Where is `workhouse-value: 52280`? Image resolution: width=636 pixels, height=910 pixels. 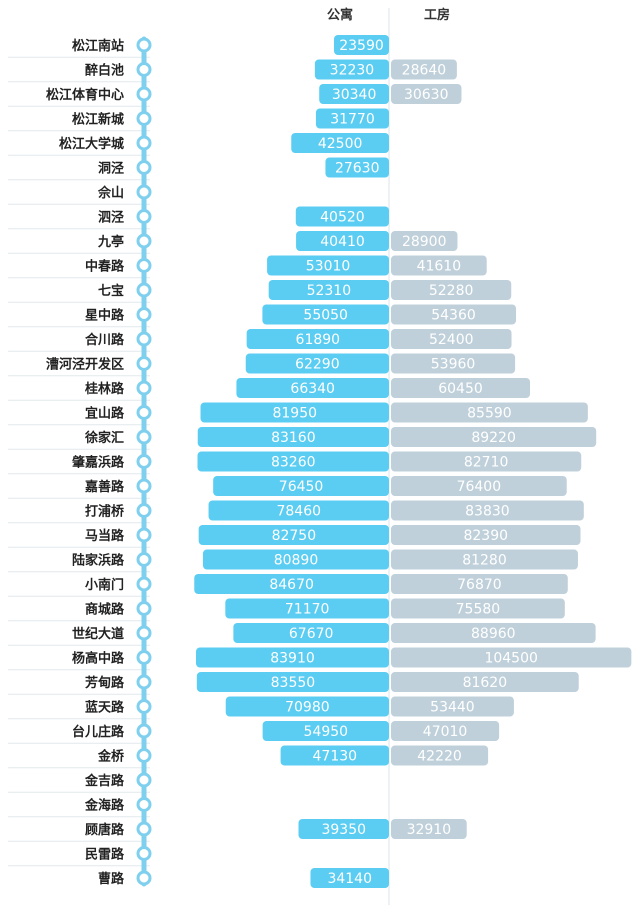
workhouse-value: 52280 is located at coordinates (451, 291).